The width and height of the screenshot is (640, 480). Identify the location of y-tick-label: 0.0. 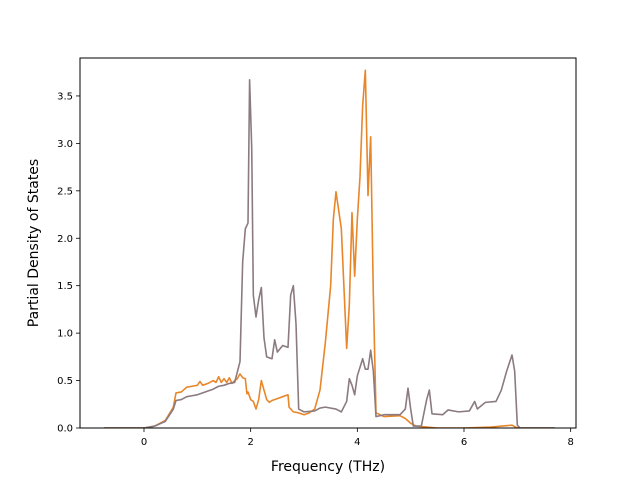
(65, 429).